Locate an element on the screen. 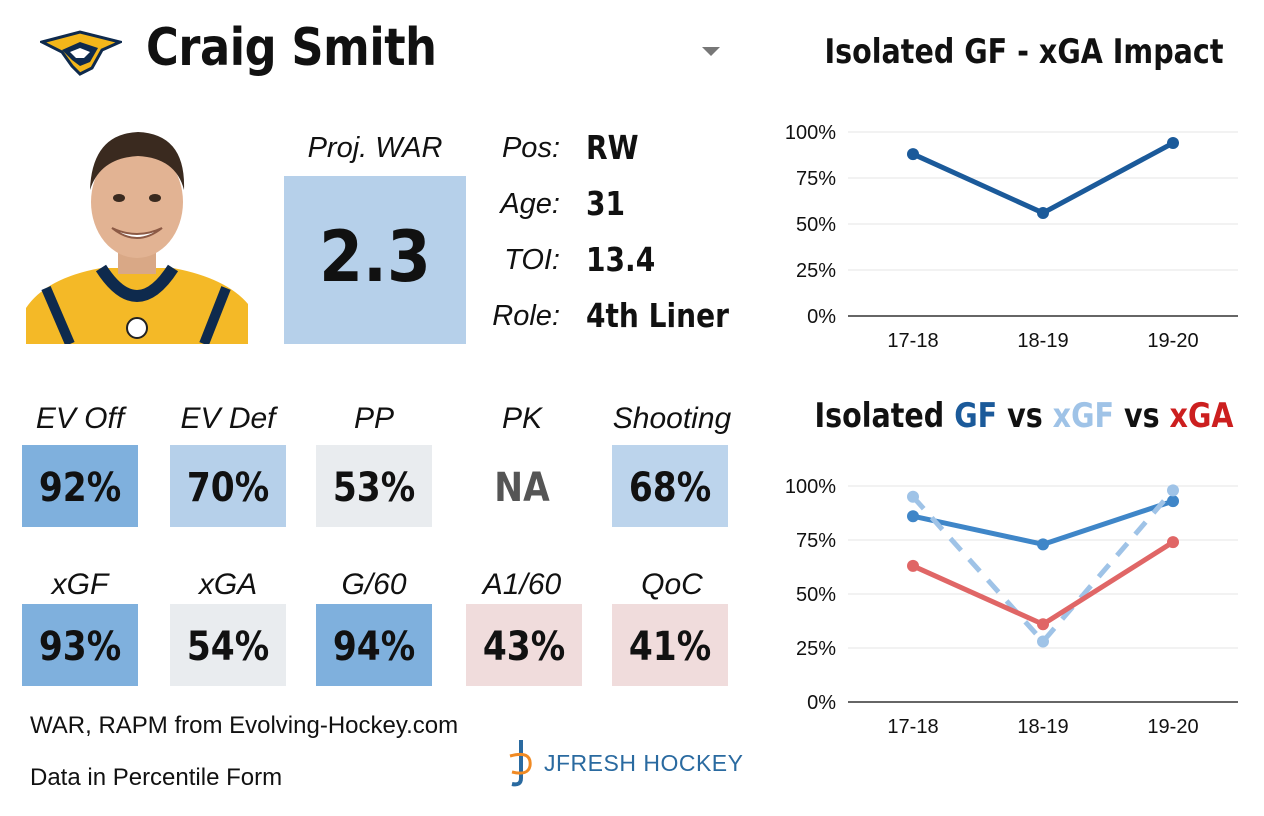 The height and width of the screenshot is (816, 1264). stat-box-pk: NA is located at coordinates (522, 486).